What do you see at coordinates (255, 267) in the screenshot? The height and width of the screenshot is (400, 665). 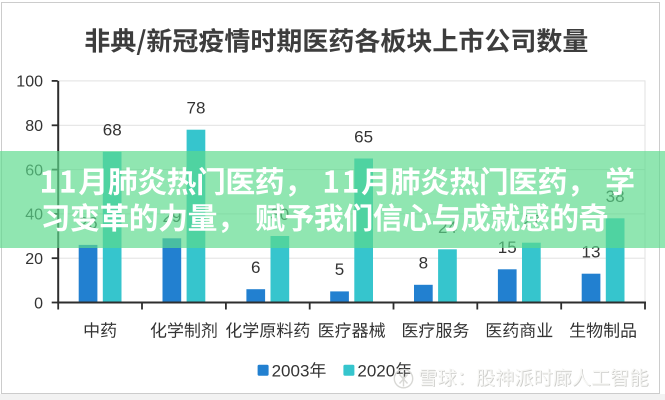 I see `svg-text: 6` at bounding box center [255, 267].